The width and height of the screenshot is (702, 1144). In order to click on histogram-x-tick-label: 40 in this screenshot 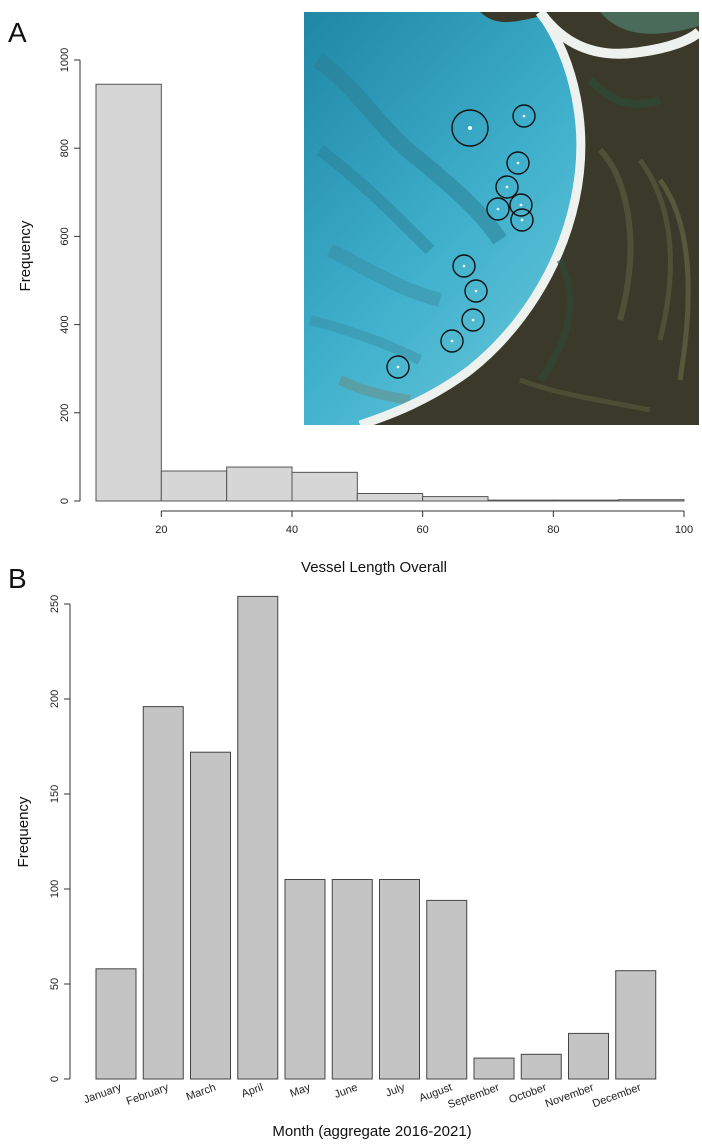, I will do `click(292, 530)`.